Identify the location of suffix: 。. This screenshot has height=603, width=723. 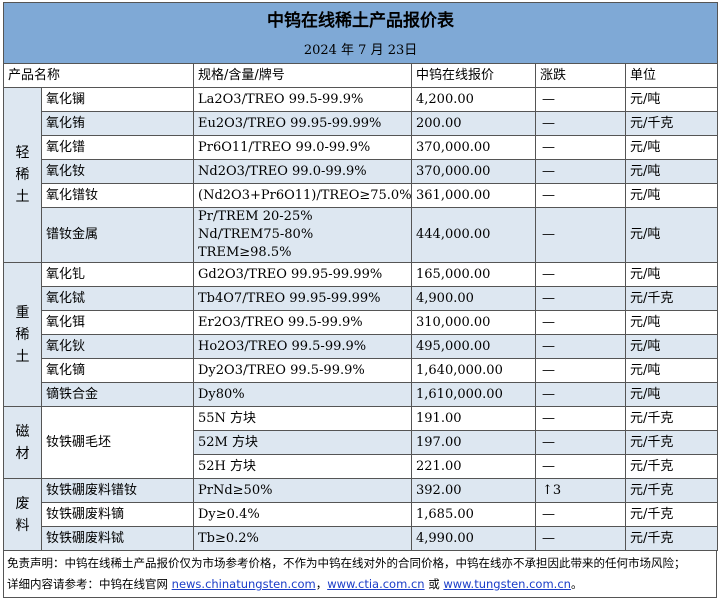
(576, 584).